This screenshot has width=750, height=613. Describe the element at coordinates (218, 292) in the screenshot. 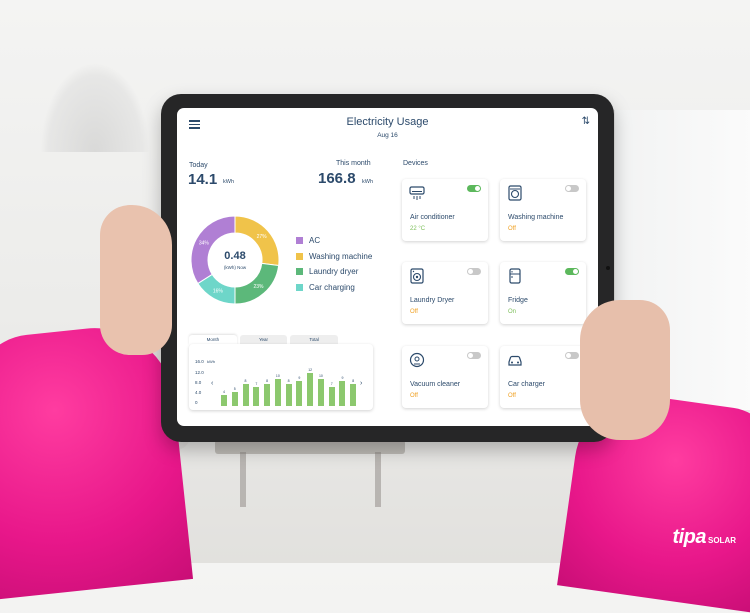

I see `donut-percent-label: 16%` at that location.